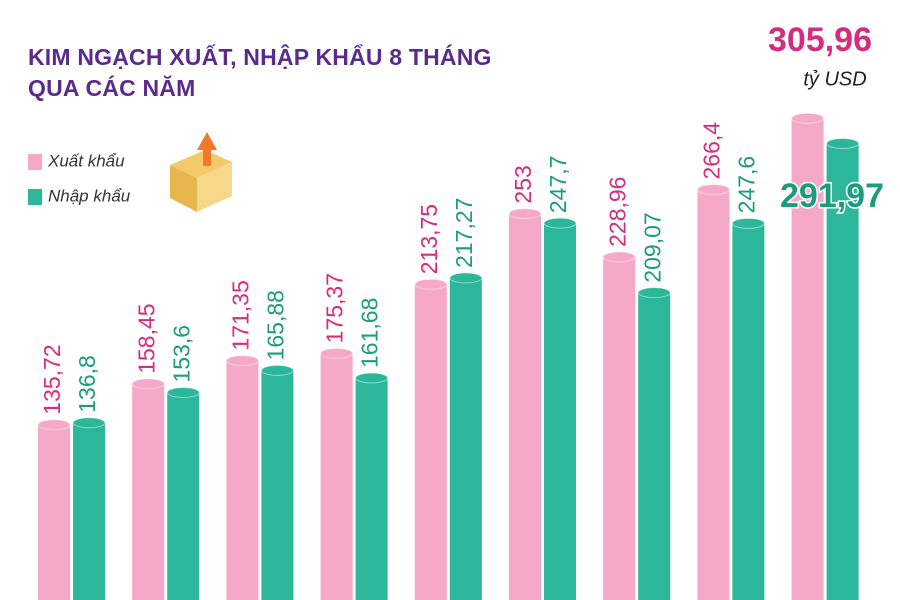 This screenshot has height=600, width=900. What do you see at coordinates (275, 325) in the screenshot?
I see `value-label: 165,88` at bounding box center [275, 325].